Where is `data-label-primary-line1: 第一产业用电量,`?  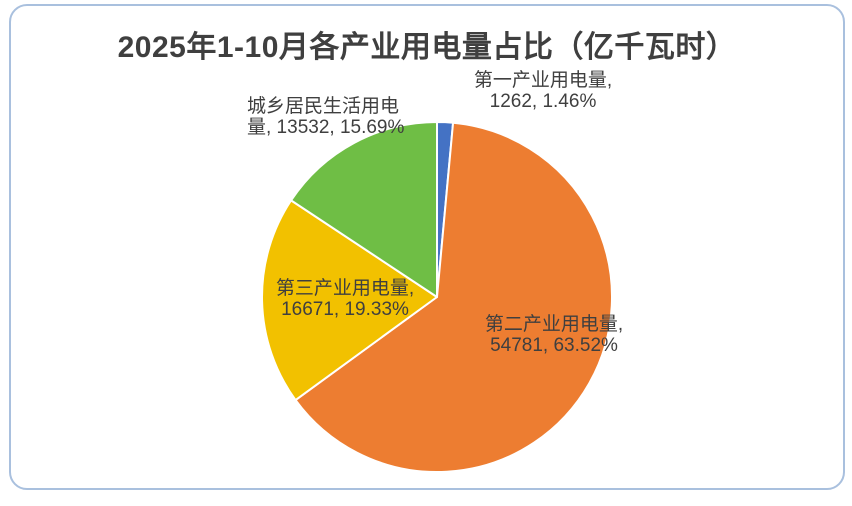
data-label-primary-line1: 第一产业用电量, is located at coordinates (543, 80).